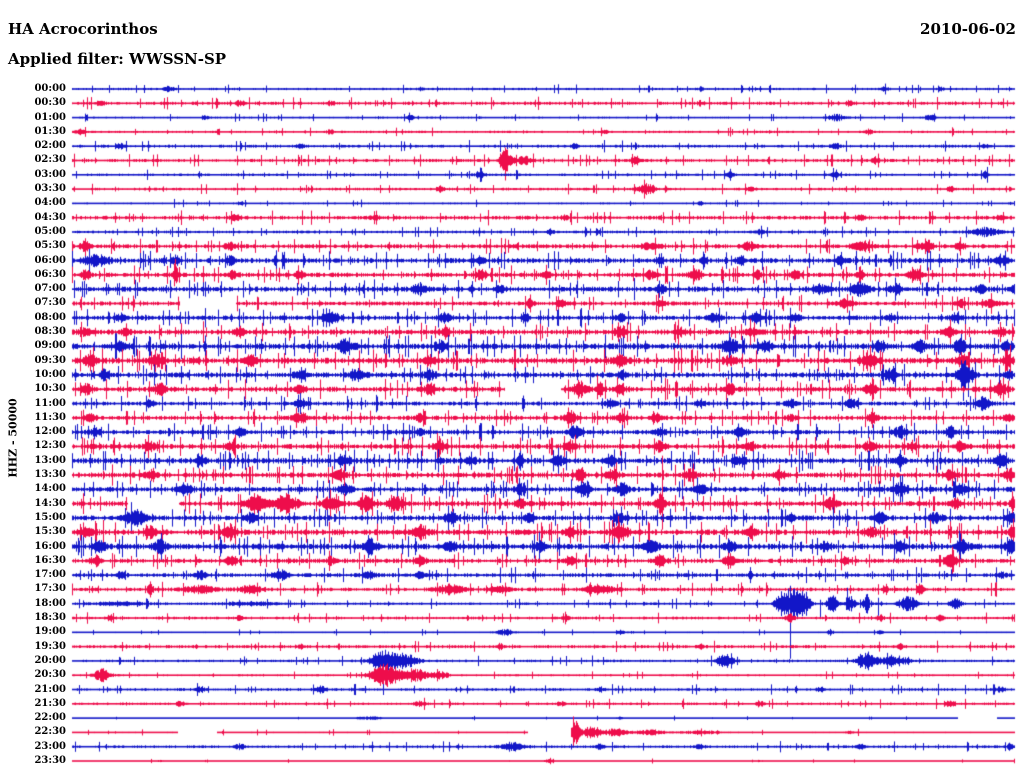 Image resolution: width=1024 pixels, height=780 pixels. What do you see at coordinates (50, 346) in the screenshot?
I see `time-label: 09:00` at bounding box center [50, 346].